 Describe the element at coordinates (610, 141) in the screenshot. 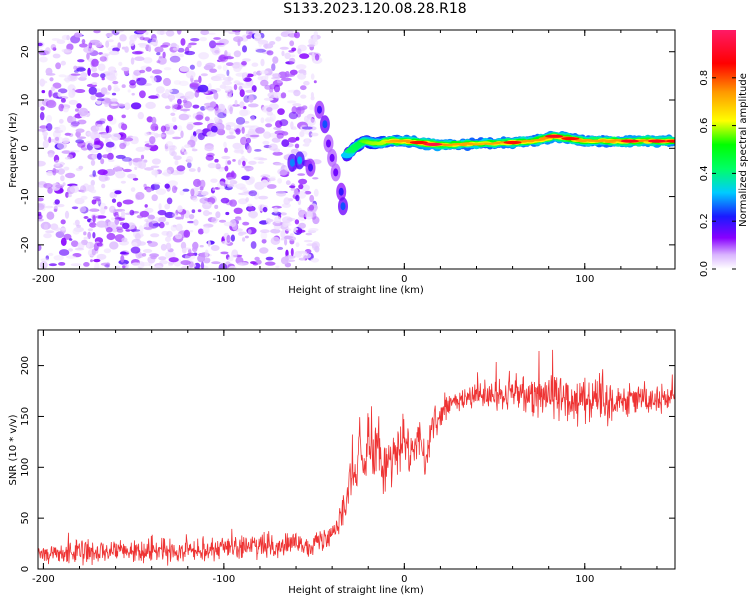

I see `ridge-cell` at that location.